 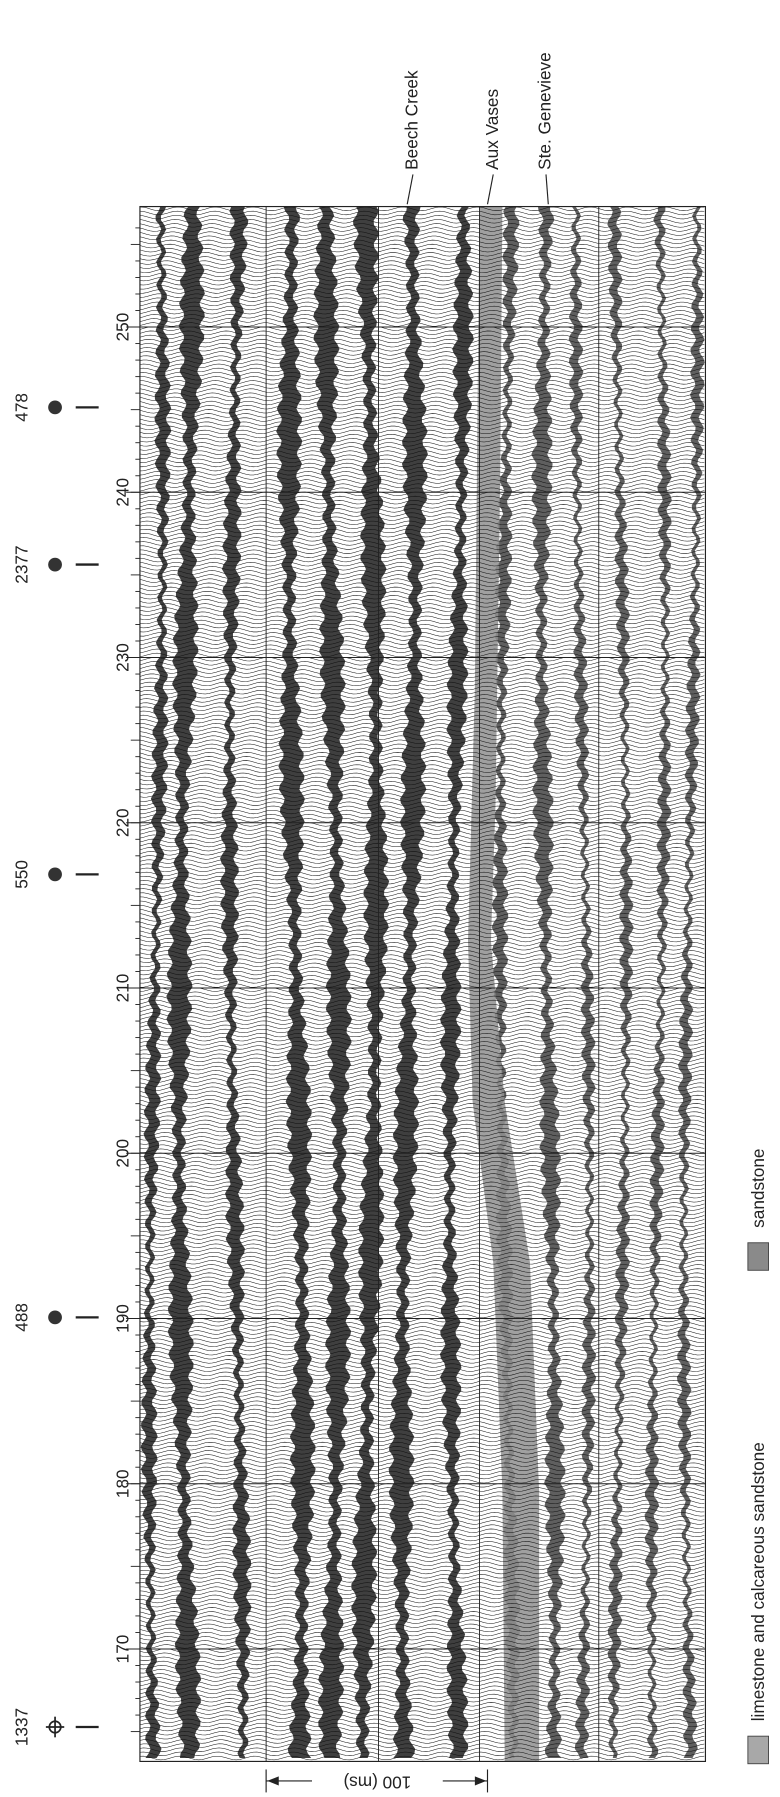 What do you see at coordinates (122, 1318) in the screenshot?
I see `trace-tick-label: 190` at bounding box center [122, 1318].